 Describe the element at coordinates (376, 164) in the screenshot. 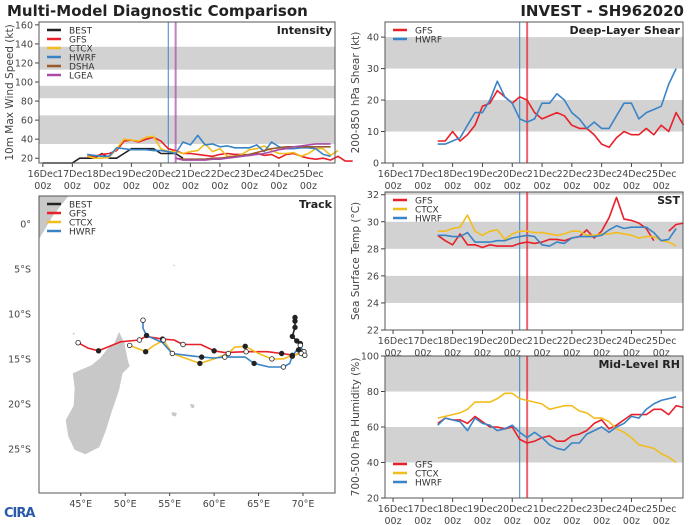

I see `y-tick-label: 0` at that location.